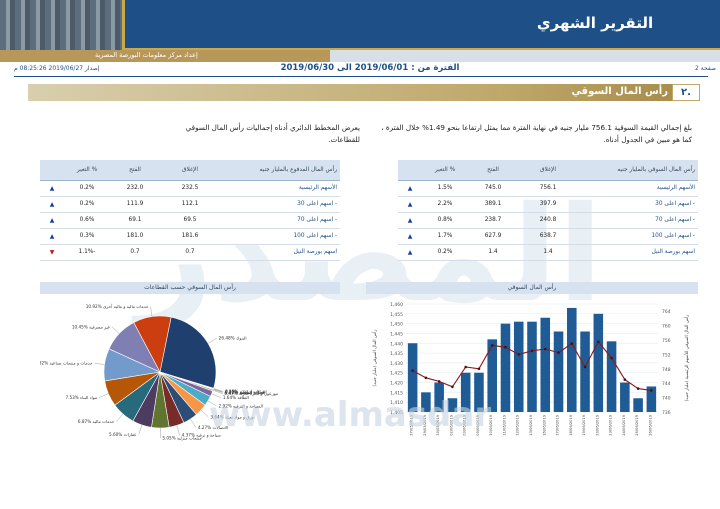 The height and width of the screenshot is (509, 720). I want to click on x-tick-label: 03/06/2019, so click(465, 424).